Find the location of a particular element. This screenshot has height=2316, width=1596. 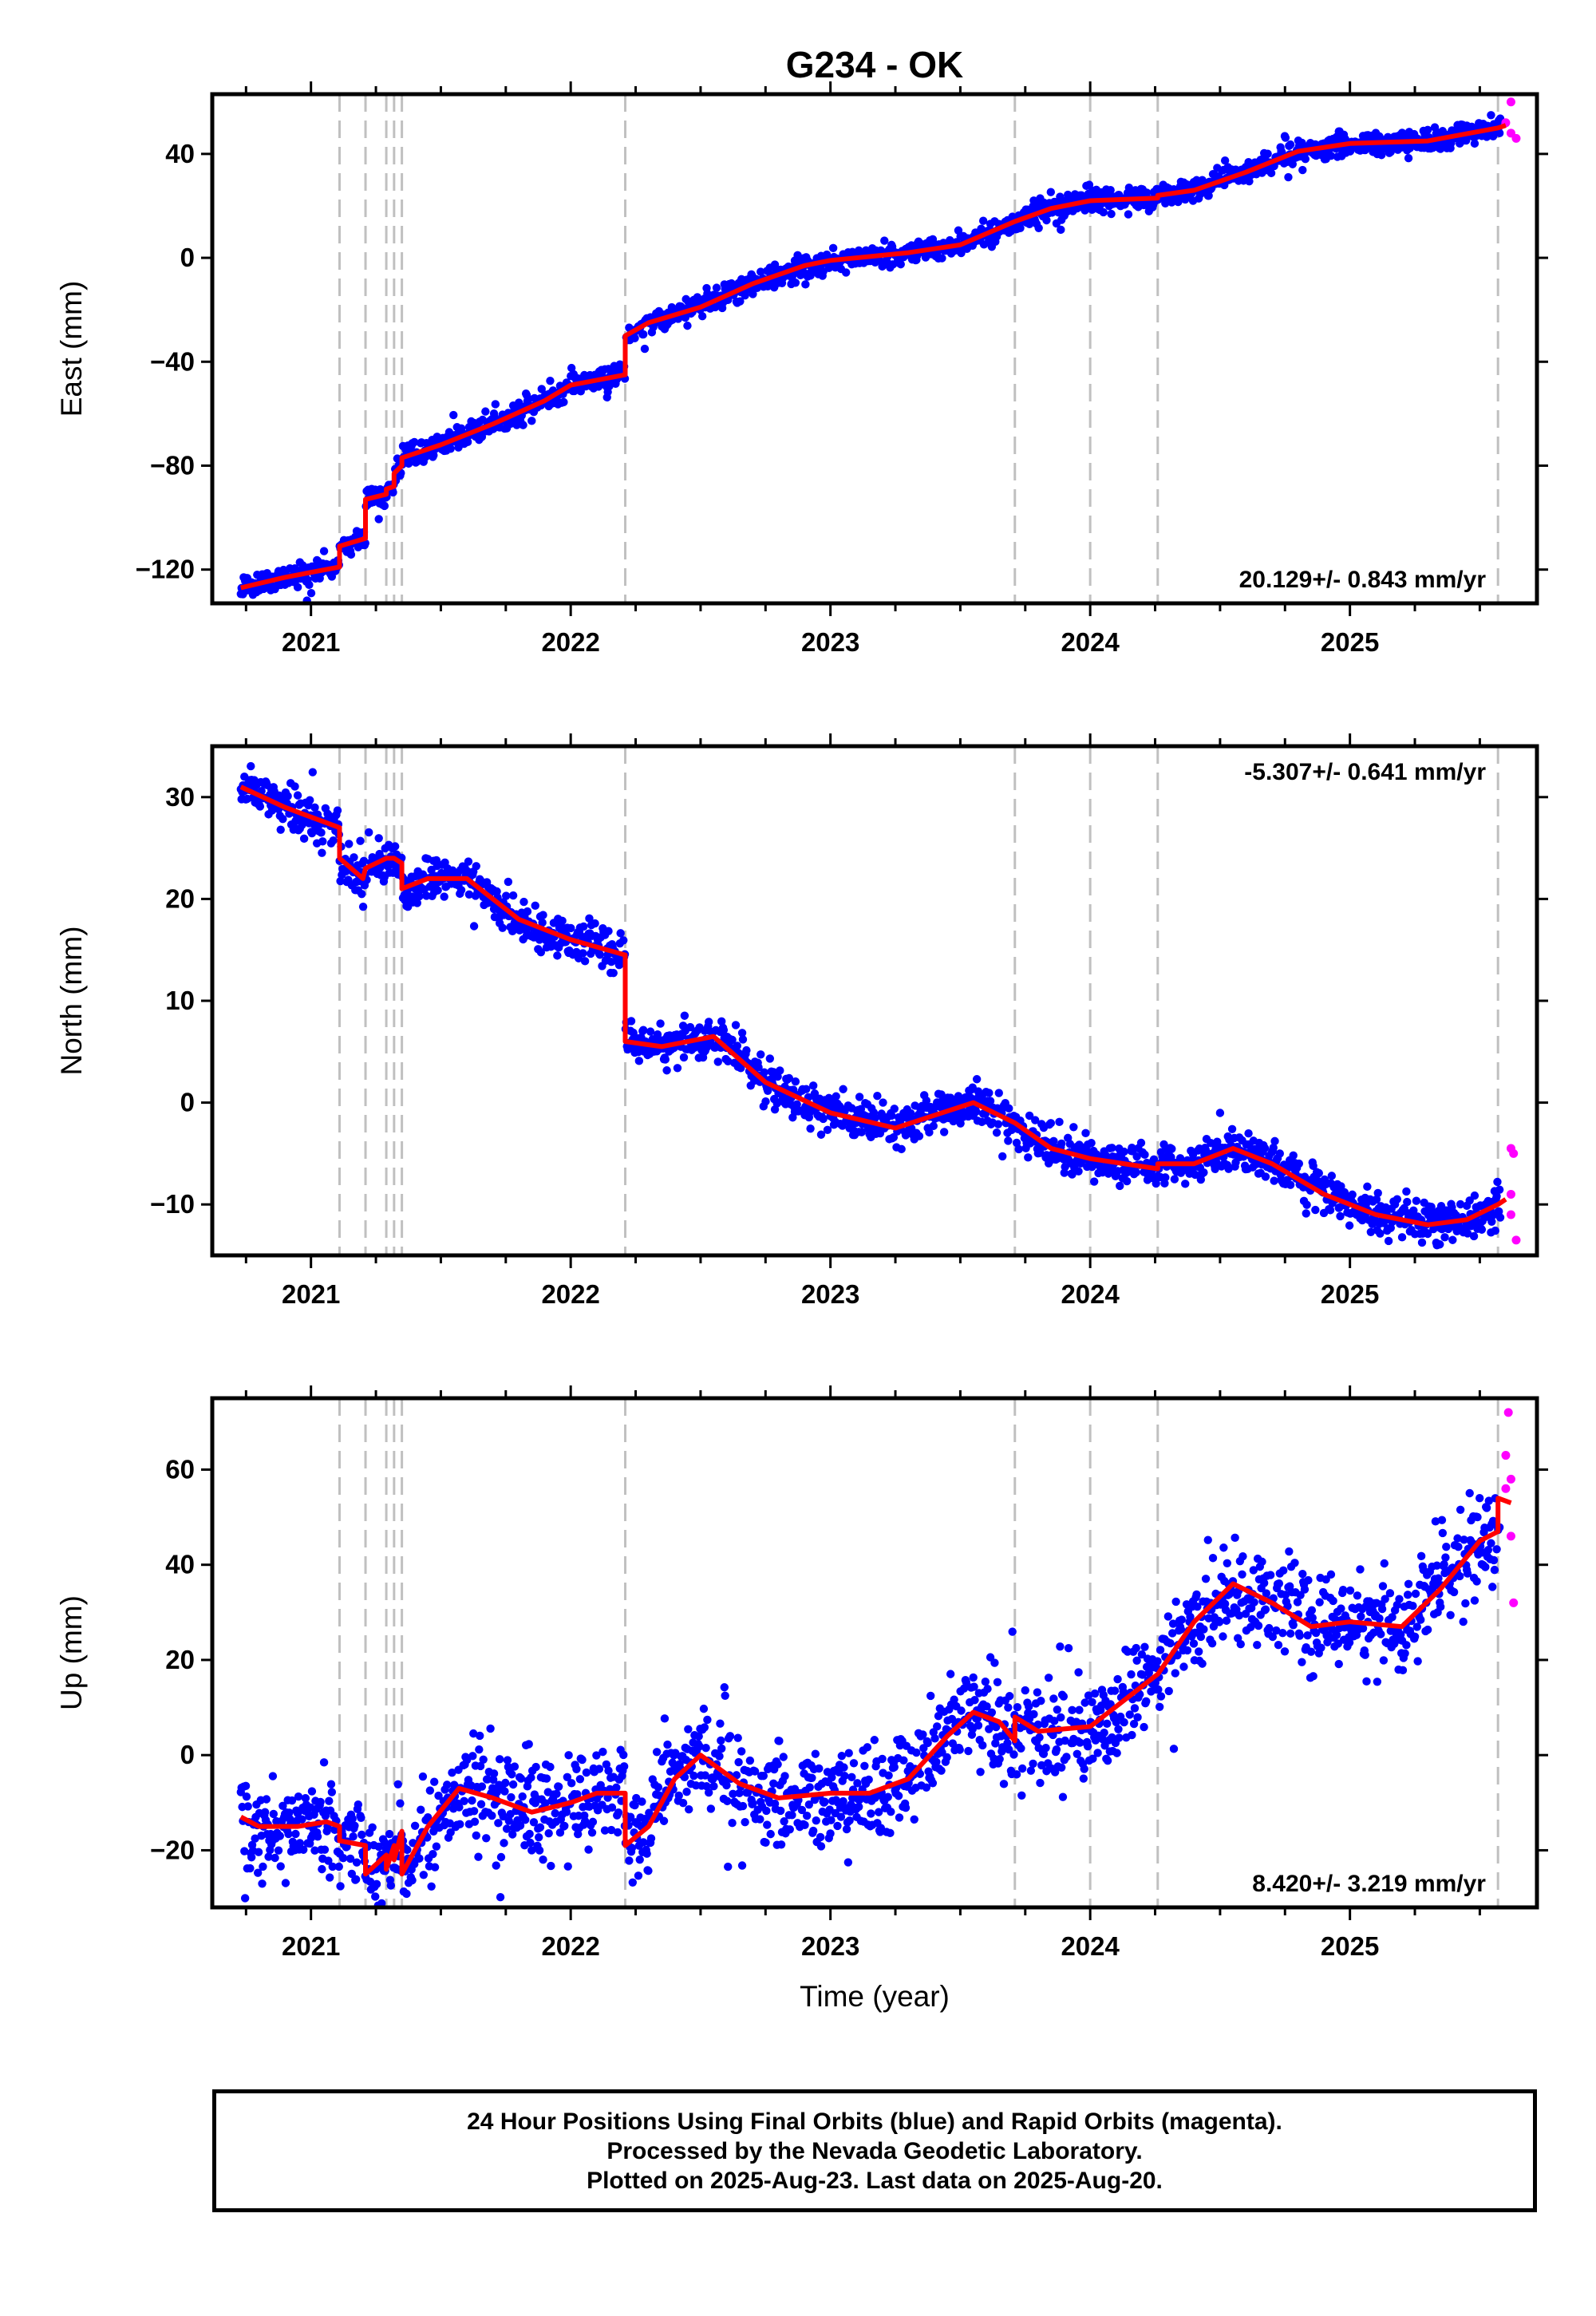

x-tick-label: 2023 is located at coordinates (830, 642).